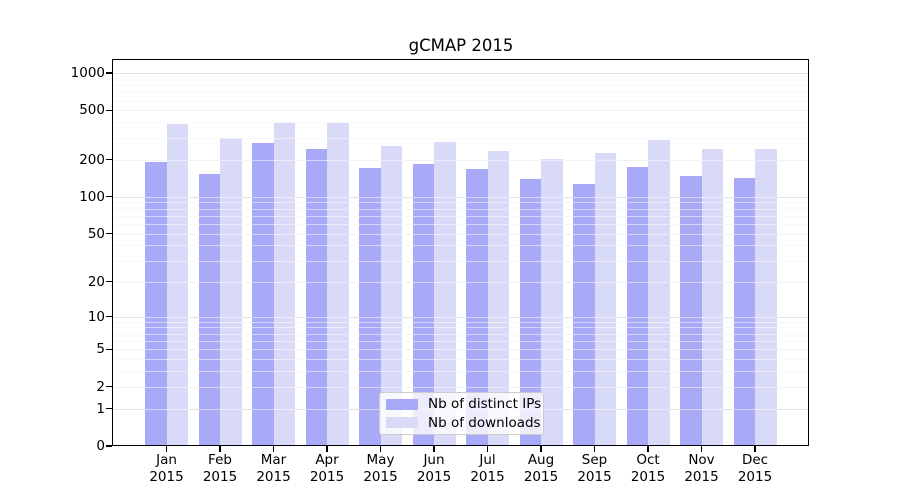  I want to click on y-tick-label: 100, so click(92, 196).